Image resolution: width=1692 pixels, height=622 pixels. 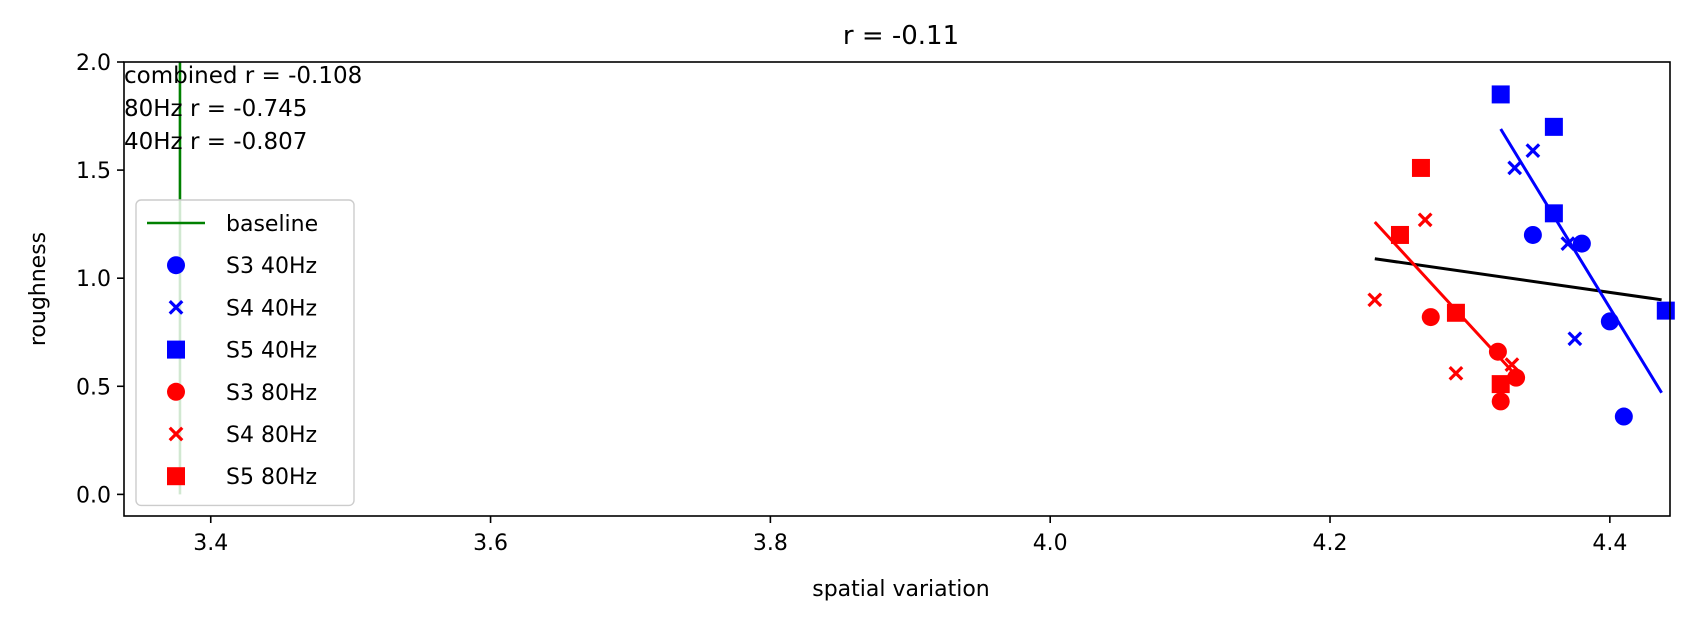 I want to click on y-tick-label: 0.0, so click(x=93, y=495).